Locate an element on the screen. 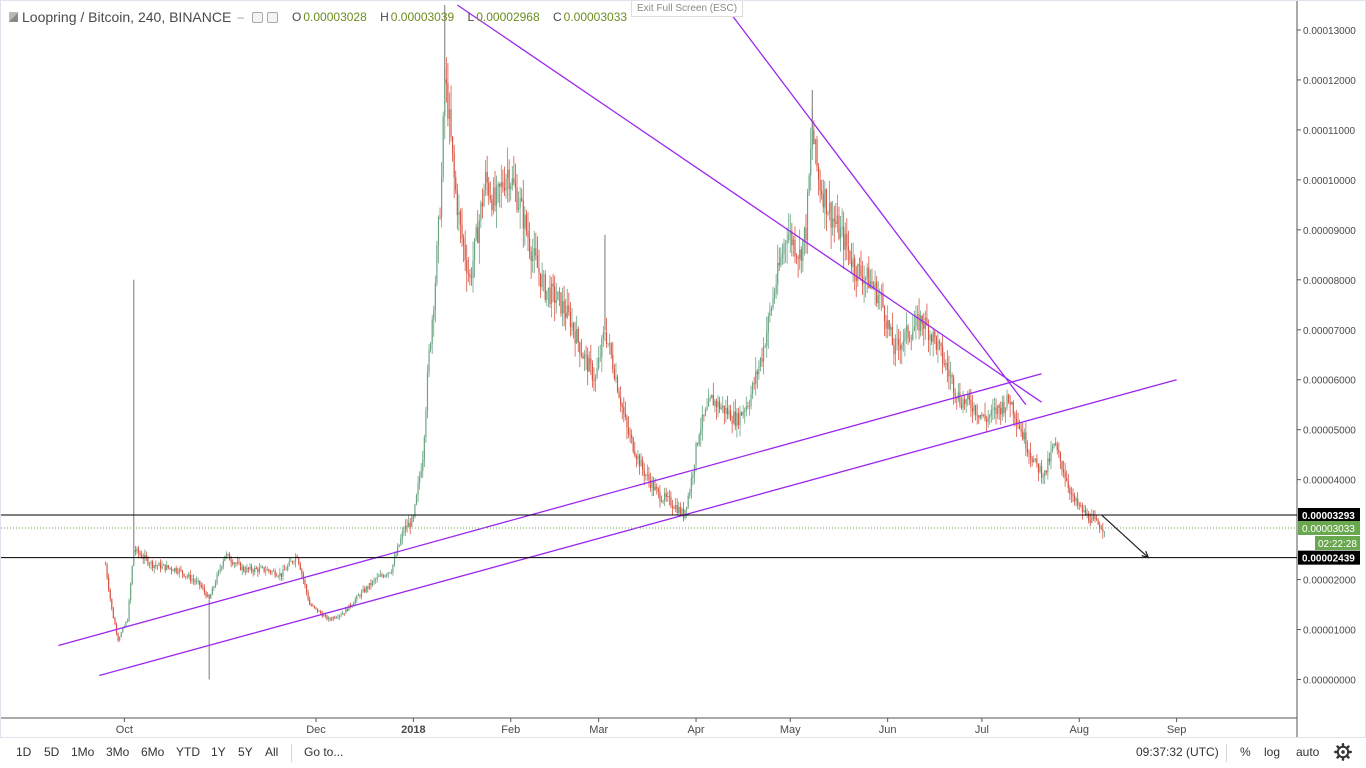 This screenshot has height=768, width=1366. gear-icon is located at coordinates (1343, 752).